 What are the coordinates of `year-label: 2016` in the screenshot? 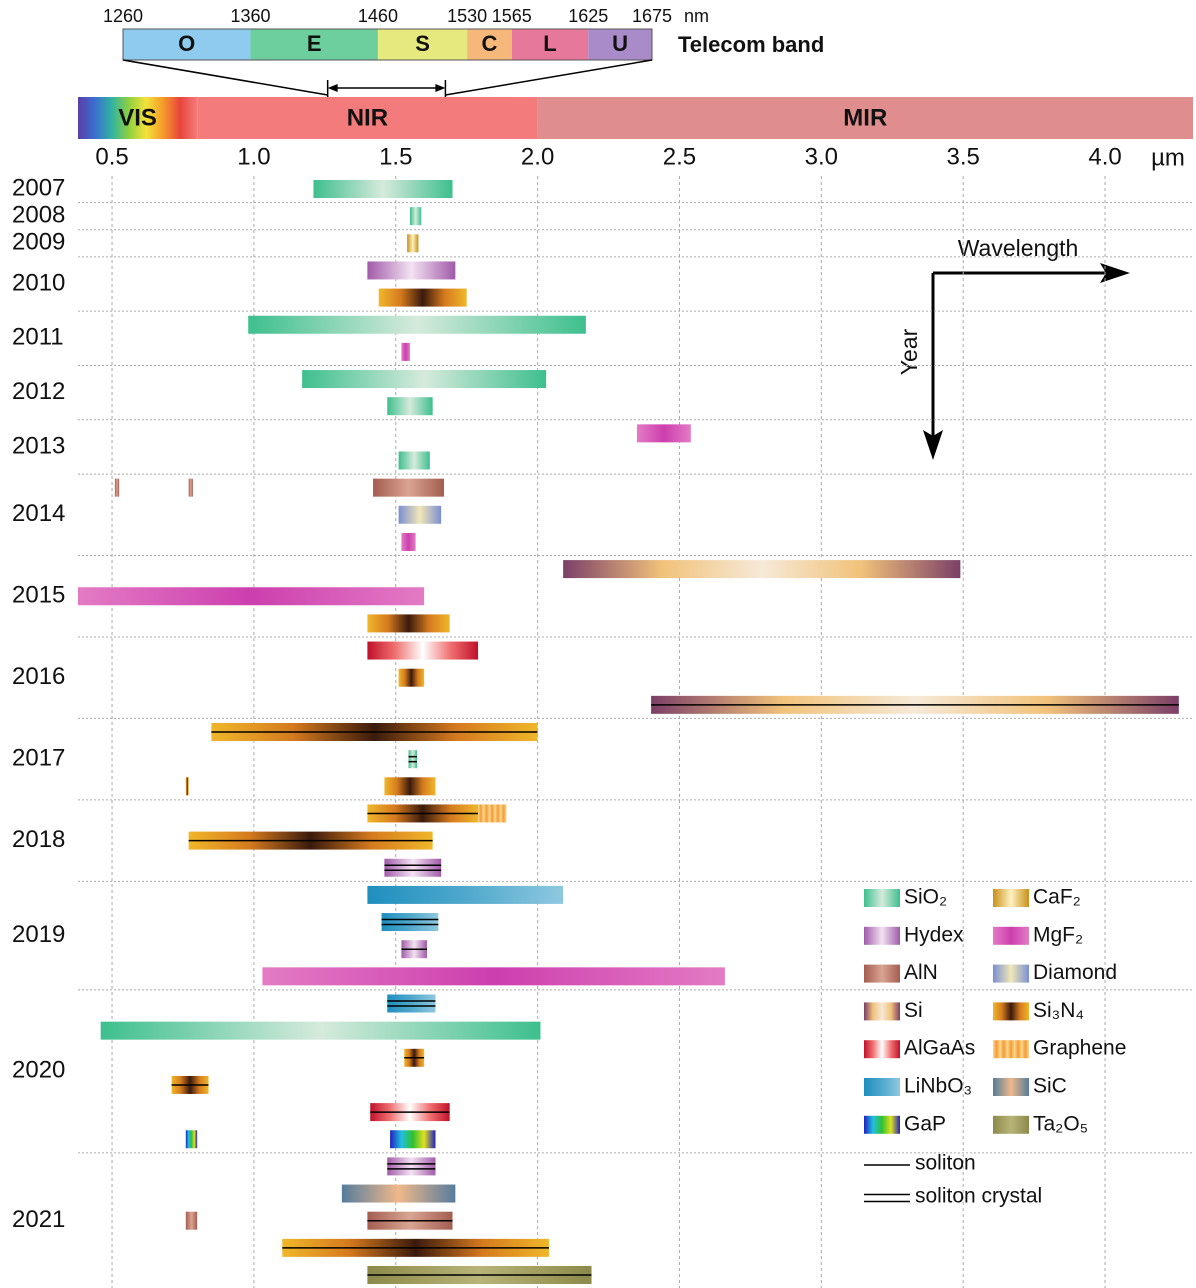 It's located at (38, 676).